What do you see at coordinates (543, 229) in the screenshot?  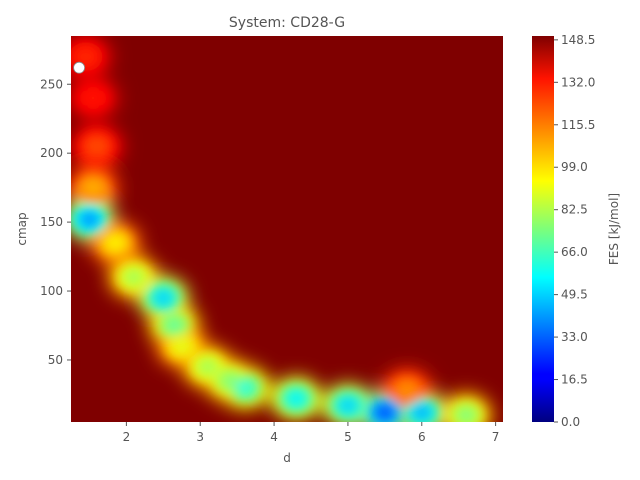 I see `colorbar` at bounding box center [543, 229].